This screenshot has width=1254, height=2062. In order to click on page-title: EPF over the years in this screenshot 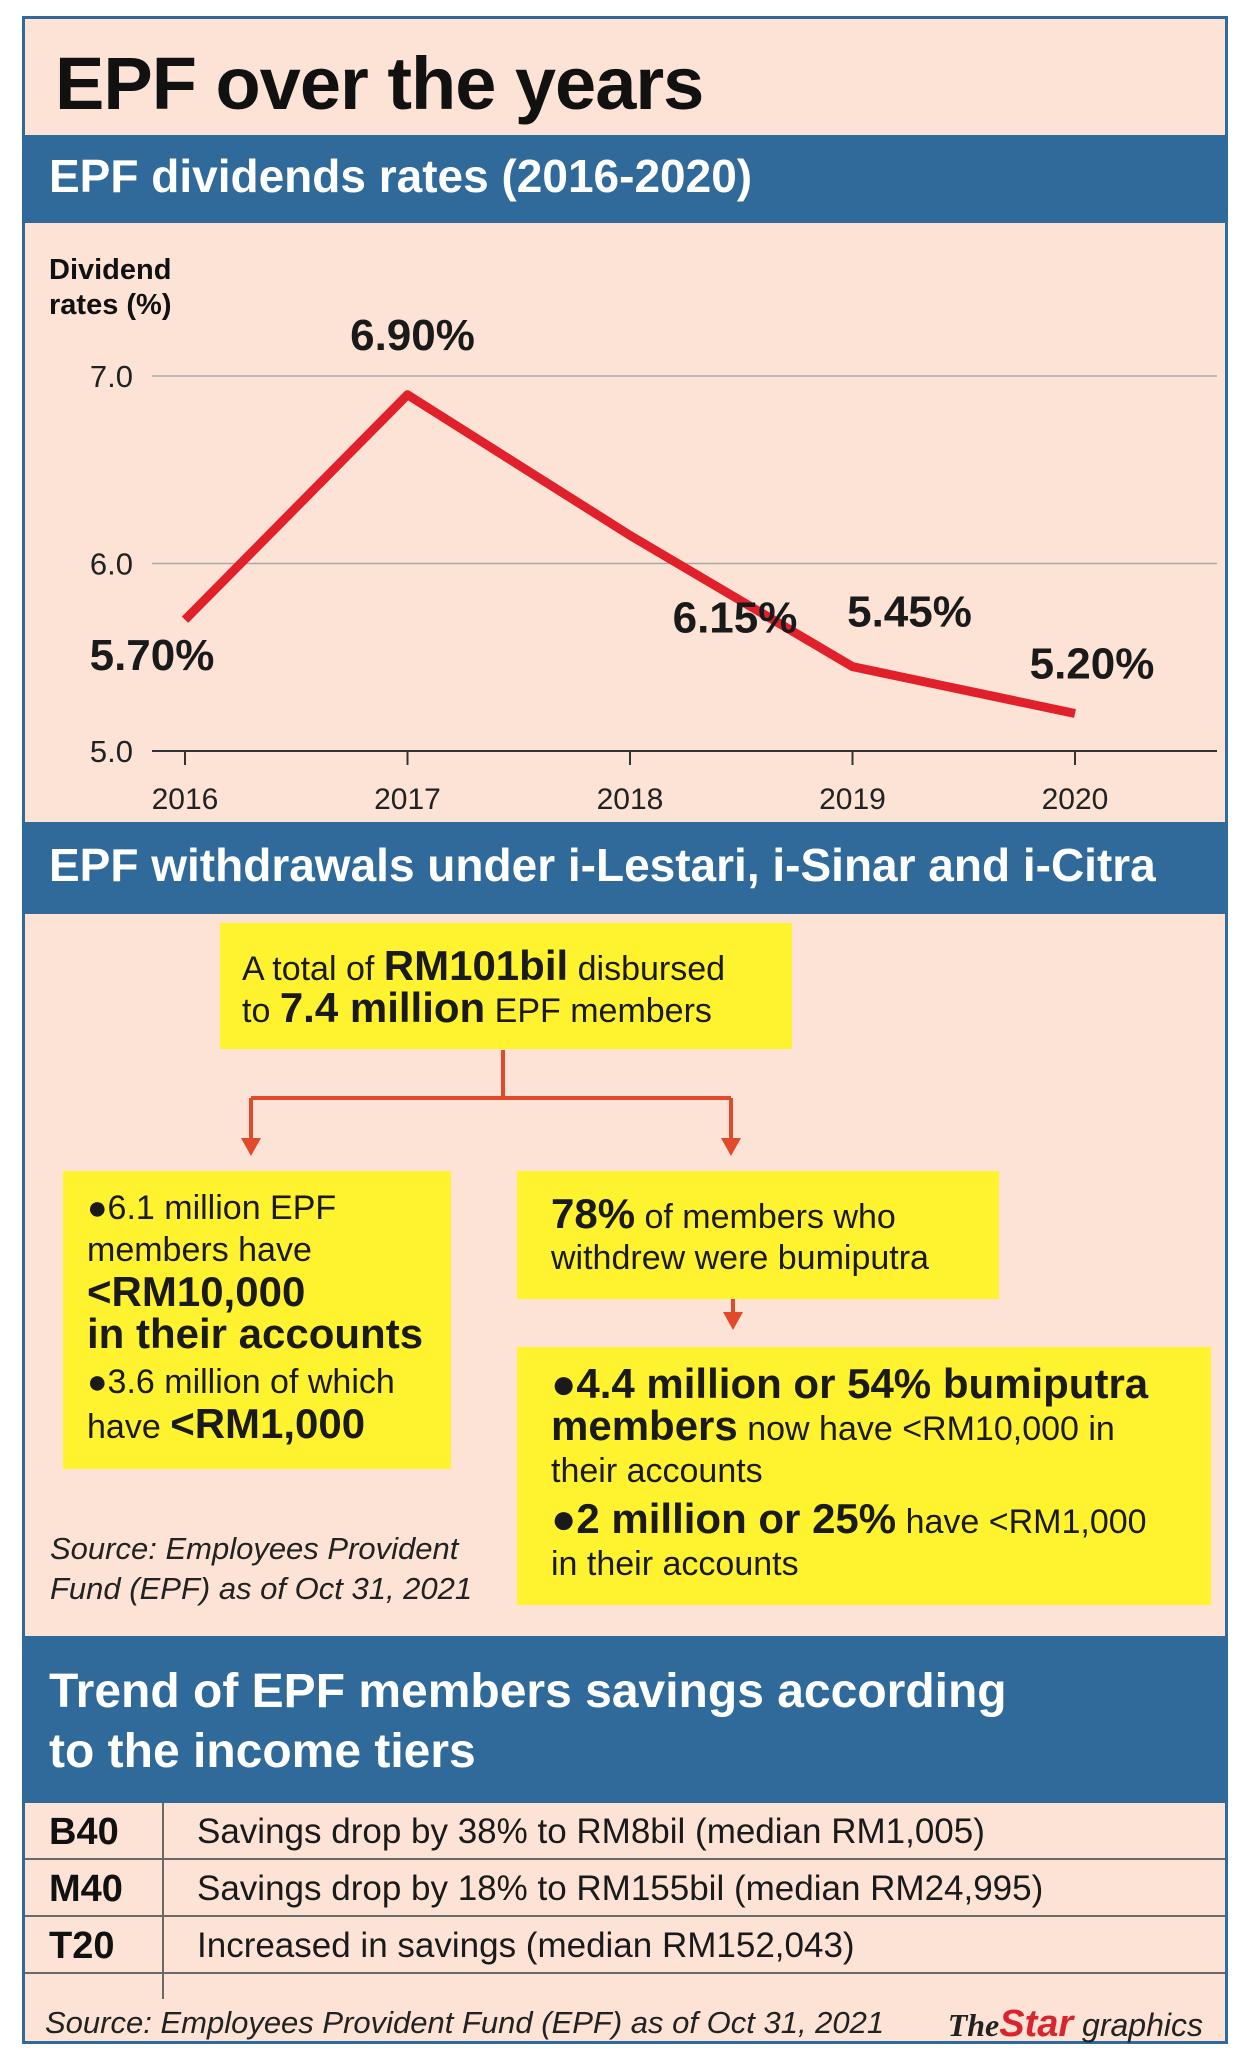, I will do `click(379, 83)`.